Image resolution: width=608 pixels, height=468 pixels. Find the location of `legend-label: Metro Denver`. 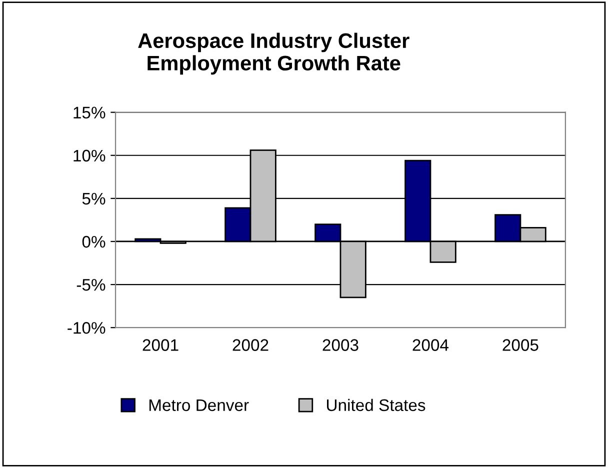

legend-label: Metro Denver is located at coordinates (199, 405).